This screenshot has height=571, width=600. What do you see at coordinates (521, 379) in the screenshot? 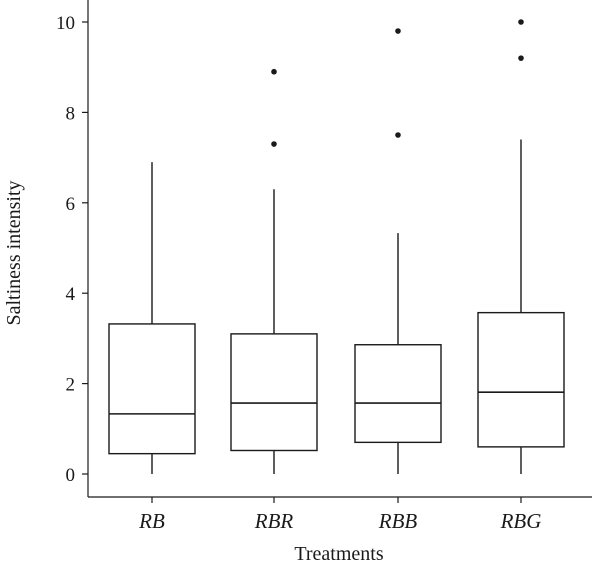
I see `box-rbg` at bounding box center [521, 379].